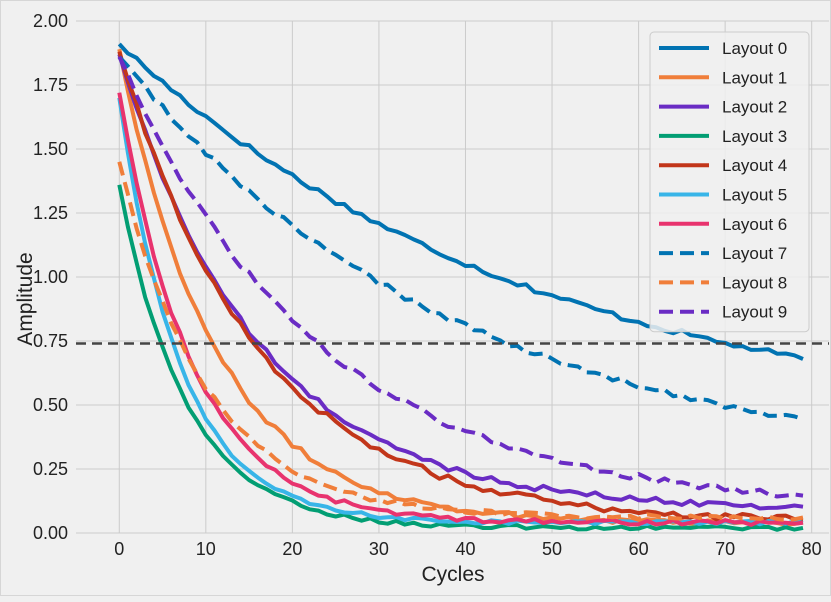 This screenshot has height=602, width=831. What do you see at coordinates (379, 549) in the screenshot?
I see `x-tick-label: 30` at bounding box center [379, 549].